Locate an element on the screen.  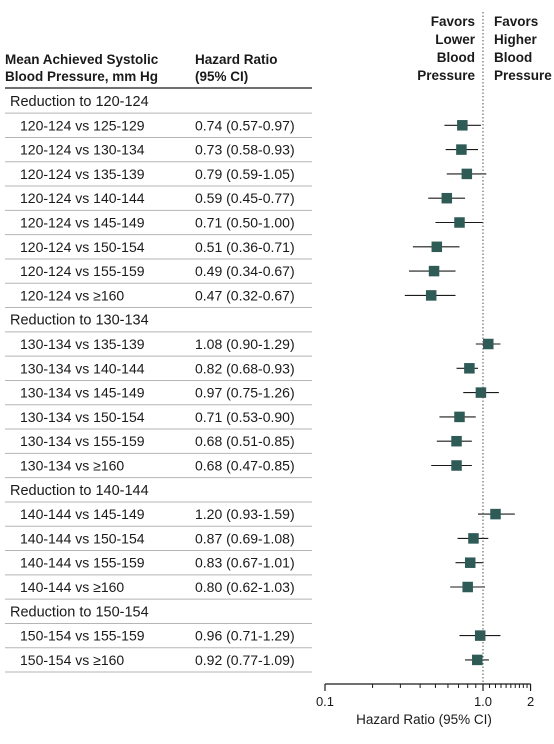
comparison-label: 140-144 vs 155-159 is located at coordinates (82, 563).